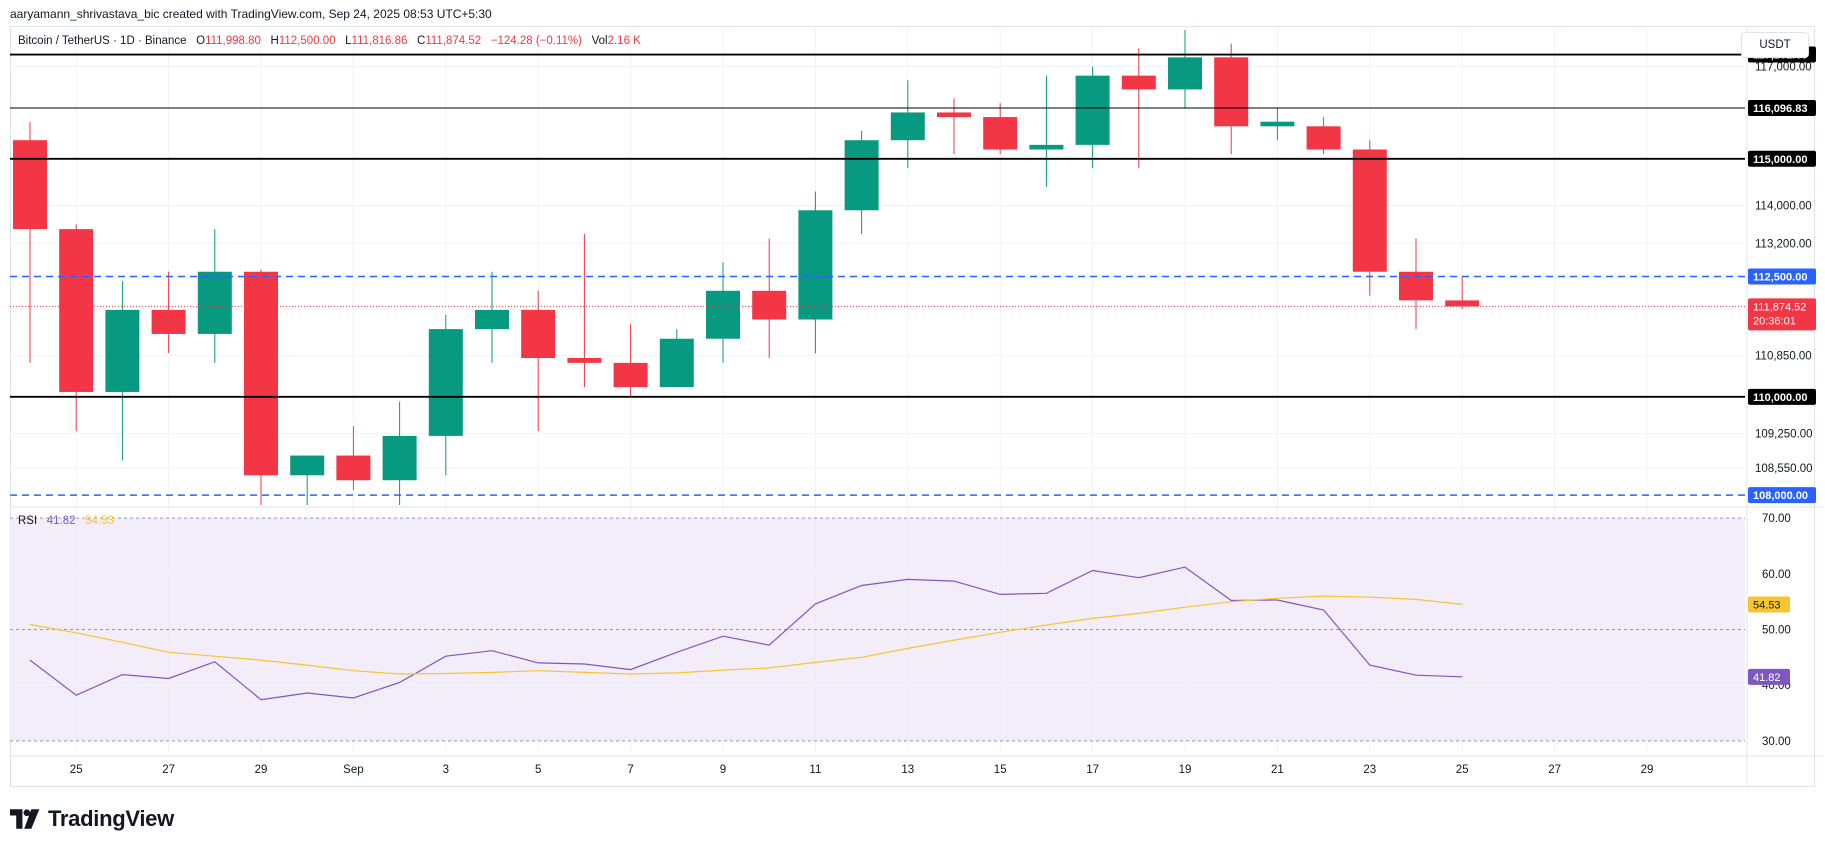 The width and height of the screenshot is (1825, 849). What do you see at coordinates (1776, 575) in the screenshot?
I see `rsi-tick-label: 60.00` at bounding box center [1776, 575].